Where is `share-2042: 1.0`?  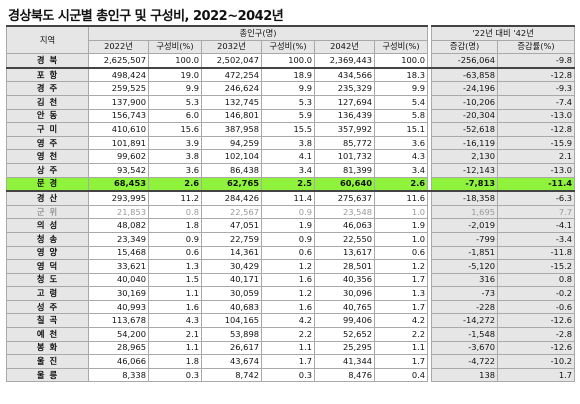
share-2042: 1.0 is located at coordinates (401, 212).